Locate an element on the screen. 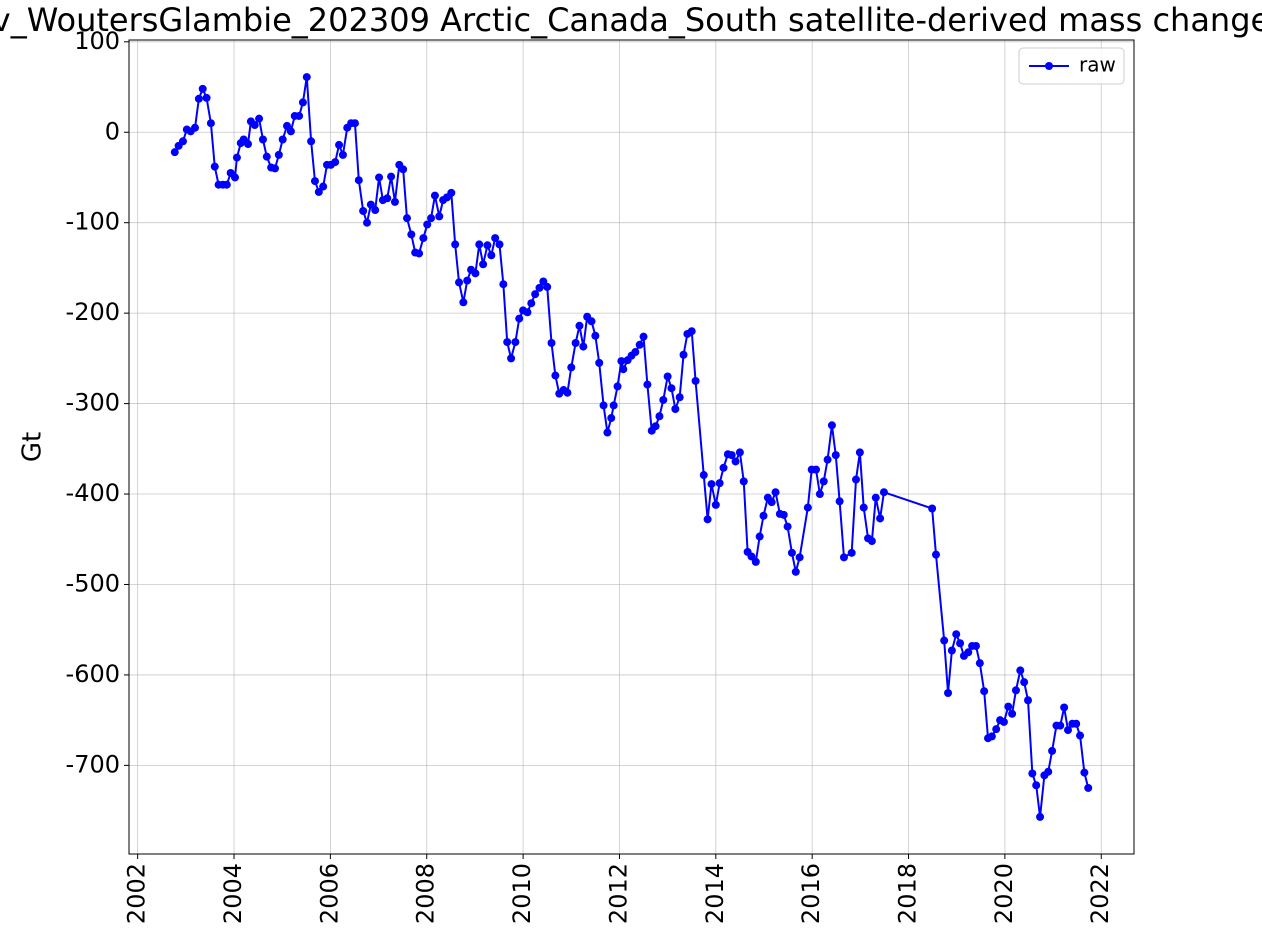 The height and width of the screenshot is (938, 1262). legend-box is located at coordinates (1071, 66).